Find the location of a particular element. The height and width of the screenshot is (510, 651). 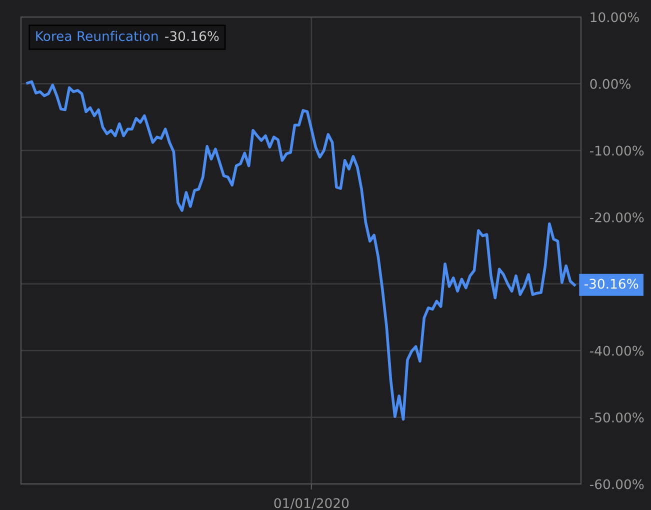

y-tick-label: -20.00% is located at coordinates (617, 217).